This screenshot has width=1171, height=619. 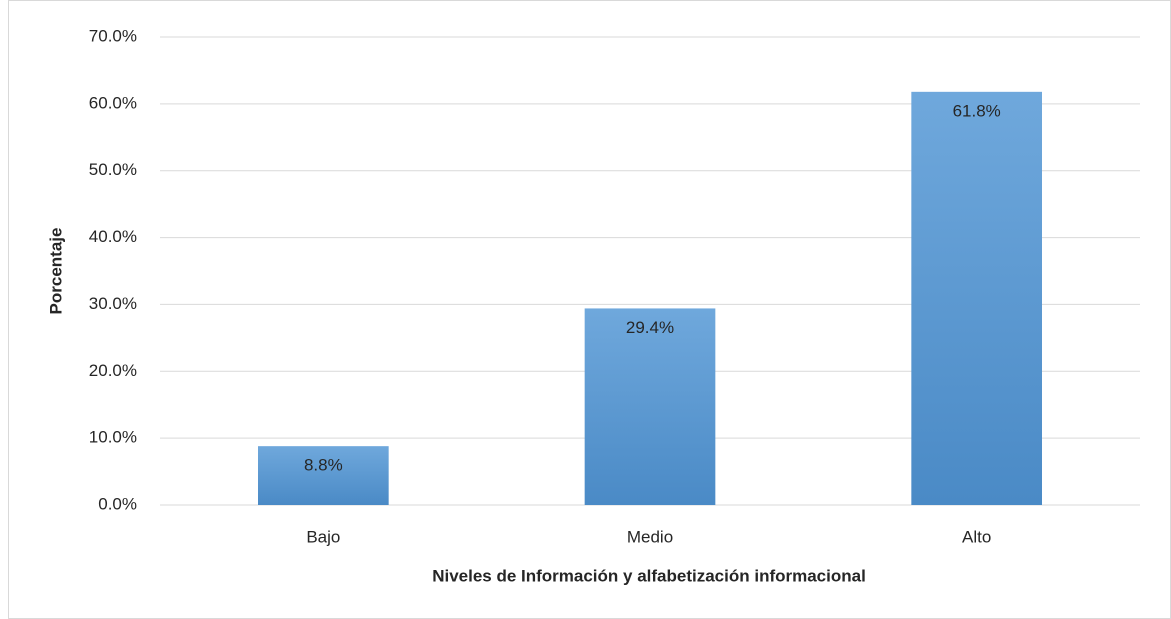 What do you see at coordinates (650, 536) in the screenshot?
I see `x-tick-label: Medio` at bounding box center [650, 536].